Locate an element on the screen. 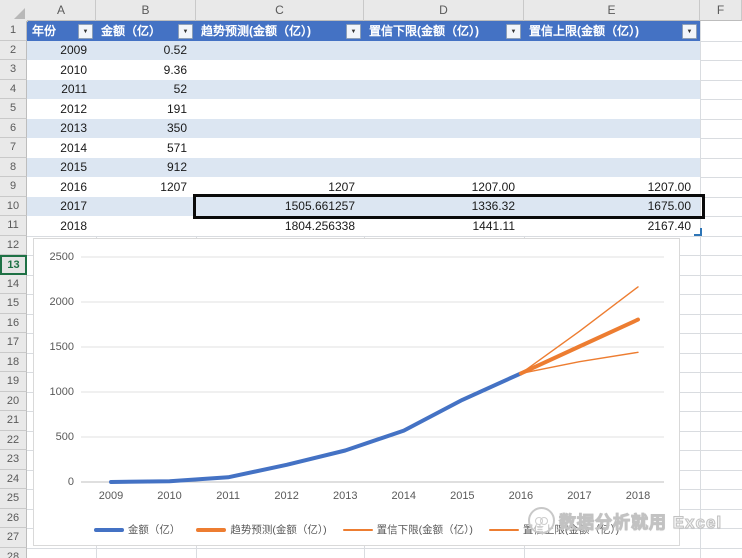 The width and height of the screenshot is (742, 558). row-header-9: 9 is located at coordinates (13, 187).